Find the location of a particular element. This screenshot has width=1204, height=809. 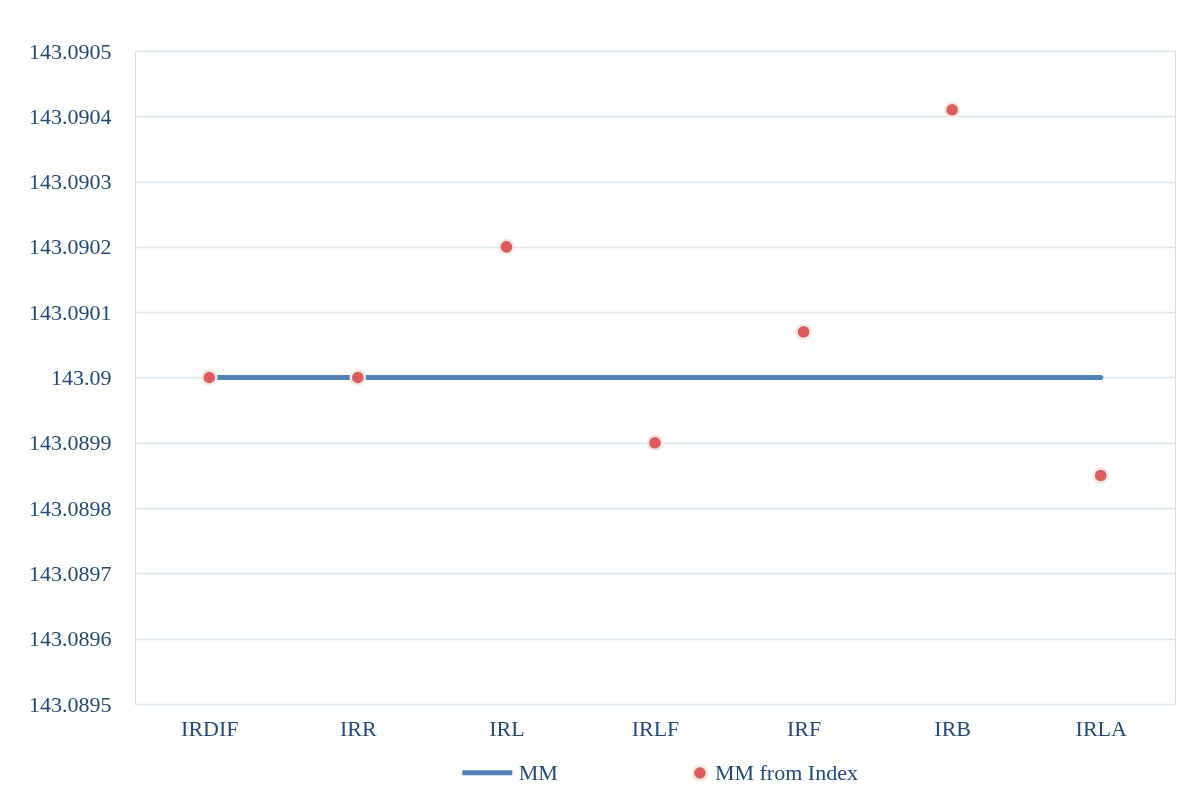

legend-label: MM from Index is located at coordinates (786, 772).